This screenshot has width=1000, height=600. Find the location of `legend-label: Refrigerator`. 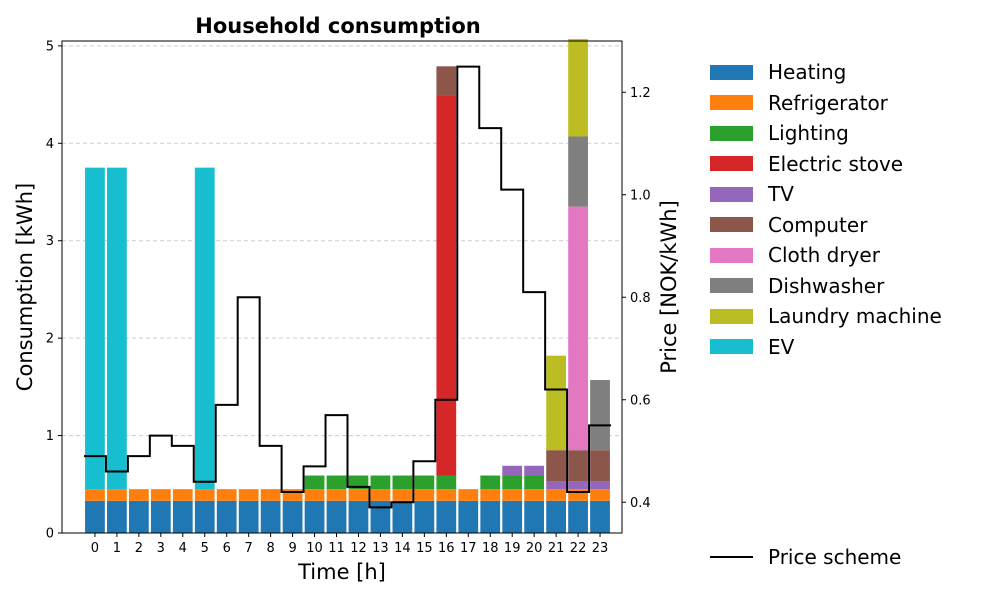

legend-label: Refrigerator is located at coordinates (828, 102).